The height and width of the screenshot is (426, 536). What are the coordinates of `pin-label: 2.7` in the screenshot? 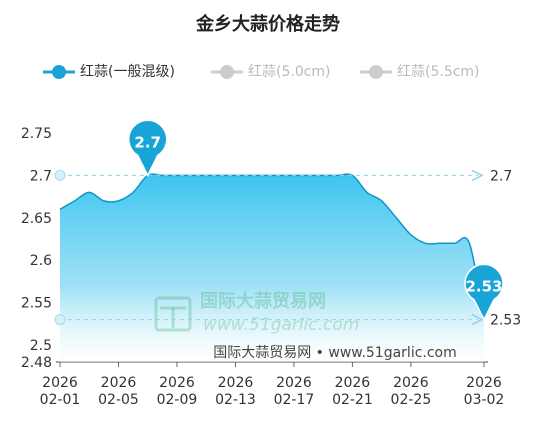 It's located at (147, 142).